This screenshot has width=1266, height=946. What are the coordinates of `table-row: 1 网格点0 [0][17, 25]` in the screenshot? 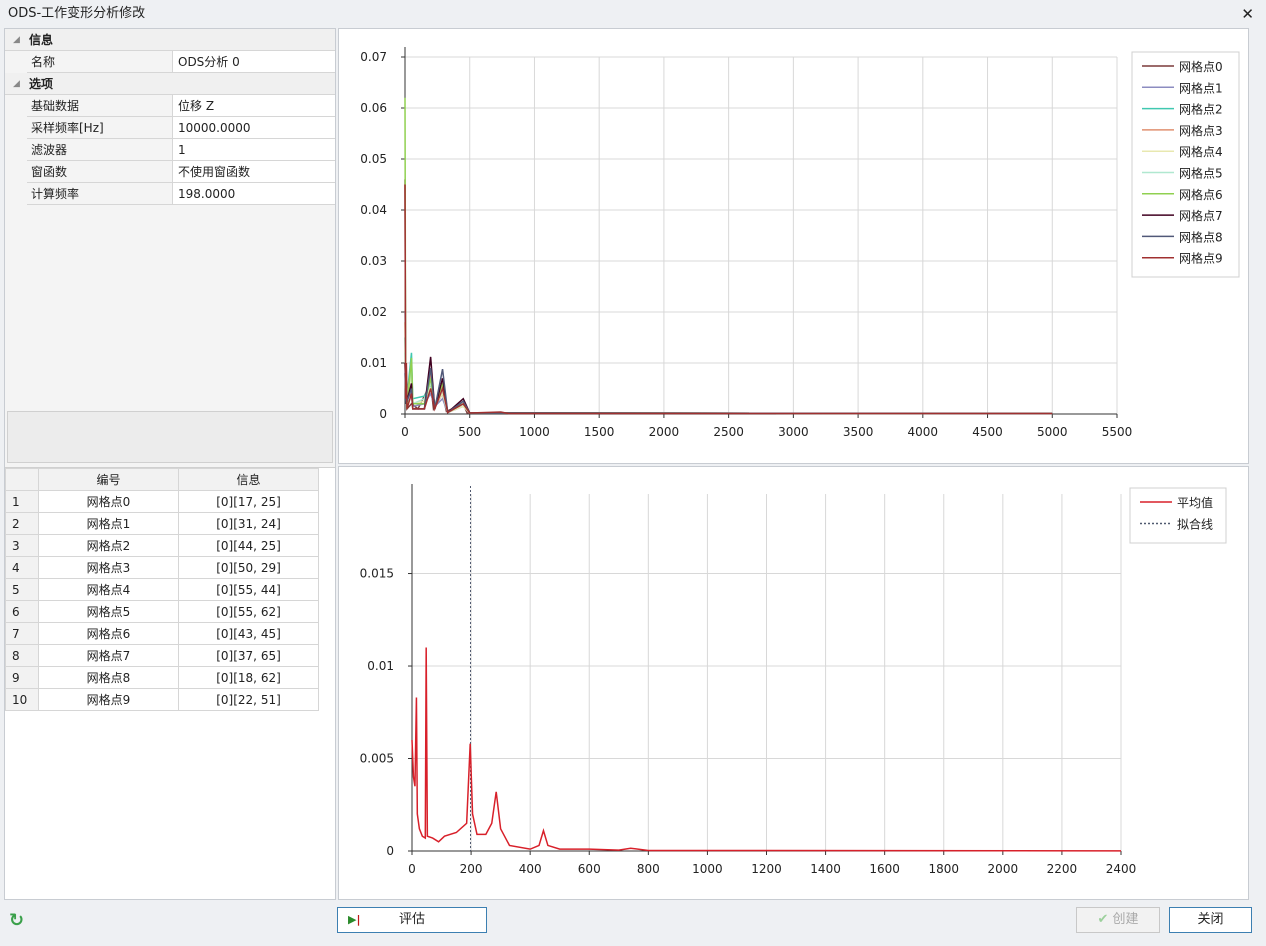 It's located at (162, 501).